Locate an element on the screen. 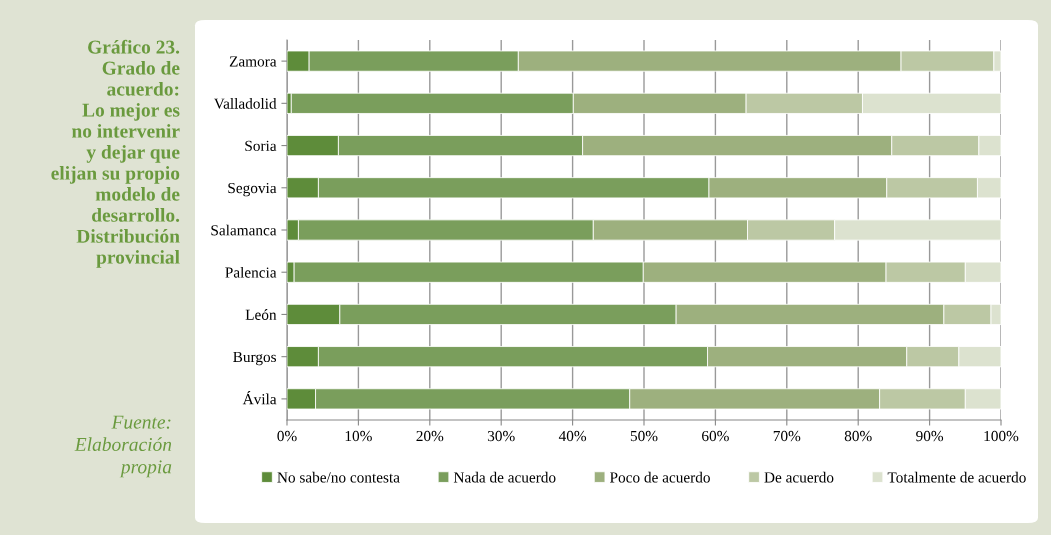 Image resolution: width=1051 pixels, height=535 pixels. x-tick-label: 60% is located at coordinates (715, 436).